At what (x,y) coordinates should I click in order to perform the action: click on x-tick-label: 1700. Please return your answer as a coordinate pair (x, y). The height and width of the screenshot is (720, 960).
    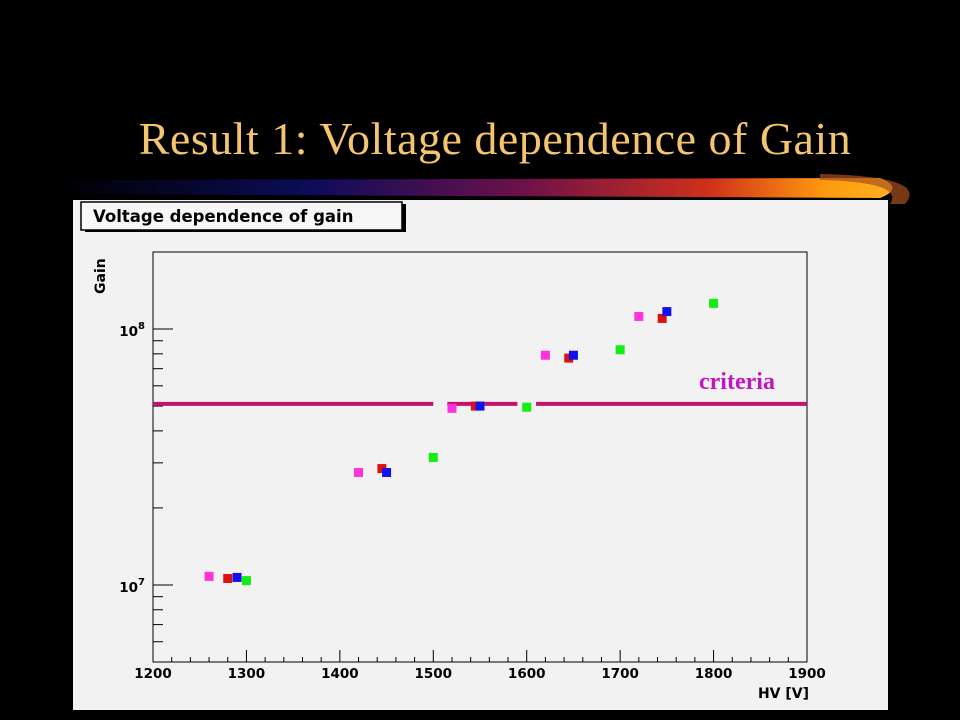
    Looking at the image, I should click on (620, 674).